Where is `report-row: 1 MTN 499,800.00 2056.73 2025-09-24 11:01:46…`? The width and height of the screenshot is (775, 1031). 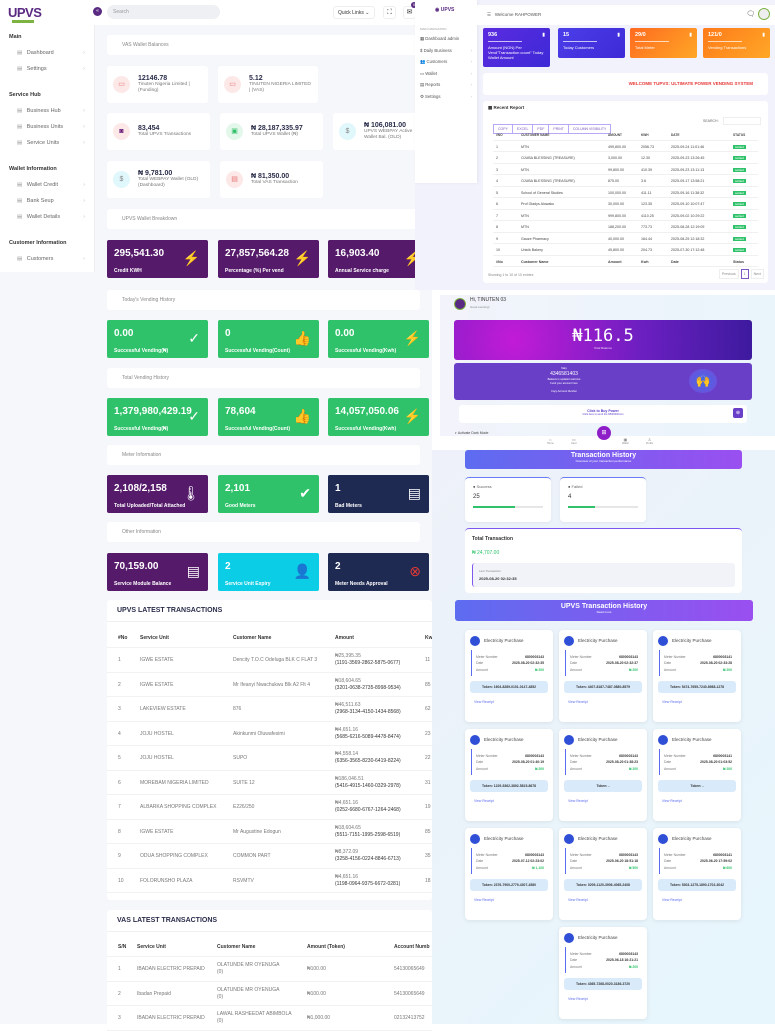
report-row: 1 MTN 499,800.00 2056.73 2025-09-24 11:01:46… is located at coordinates (625, 146).